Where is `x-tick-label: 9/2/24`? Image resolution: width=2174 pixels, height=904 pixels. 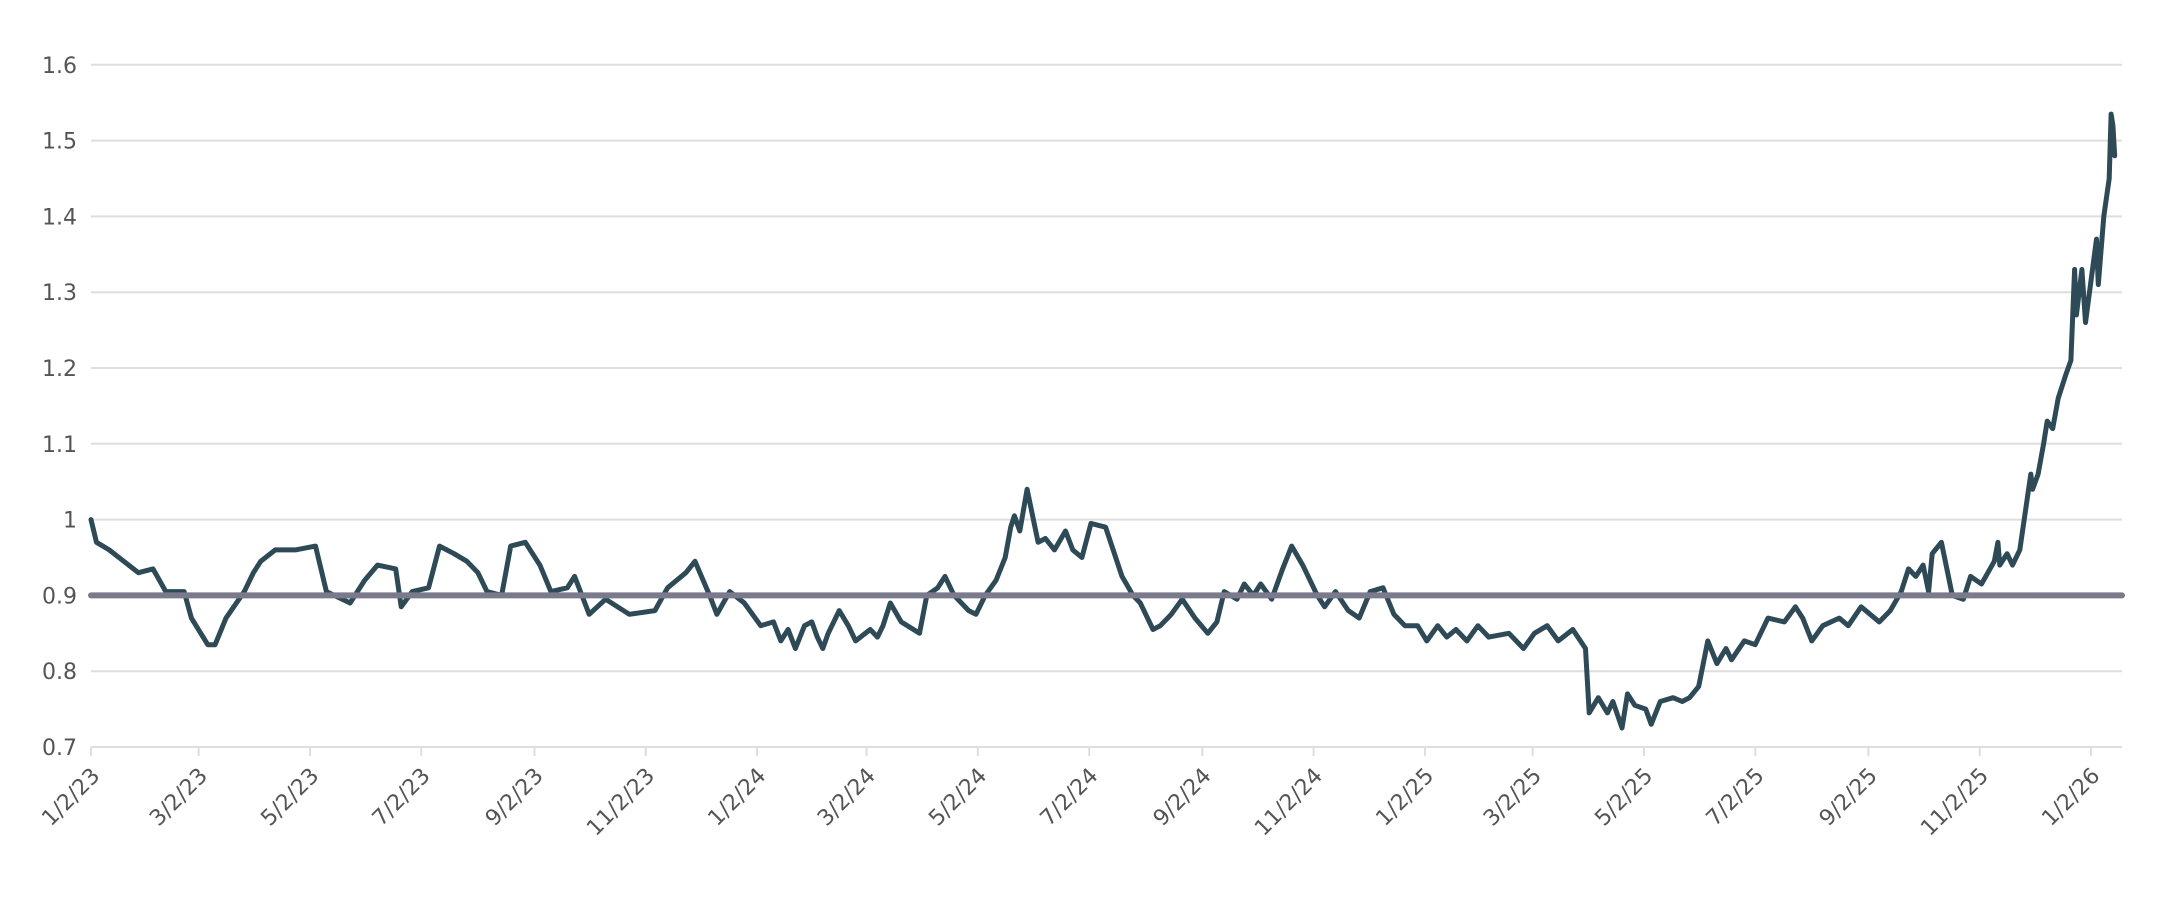 x-tick-label: 9/2/24 is located at coordinates (1183, 798).